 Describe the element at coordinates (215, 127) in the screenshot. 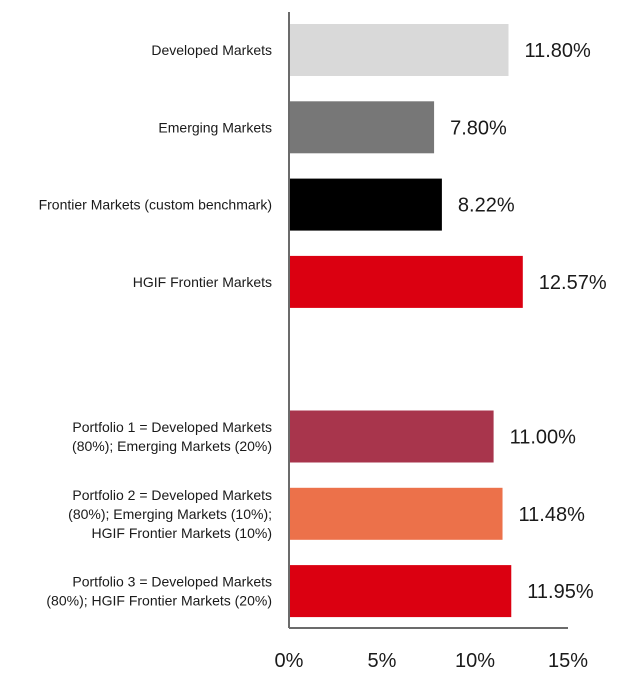

I see `category-label-1-line-0: Emerging Markets` at that location.